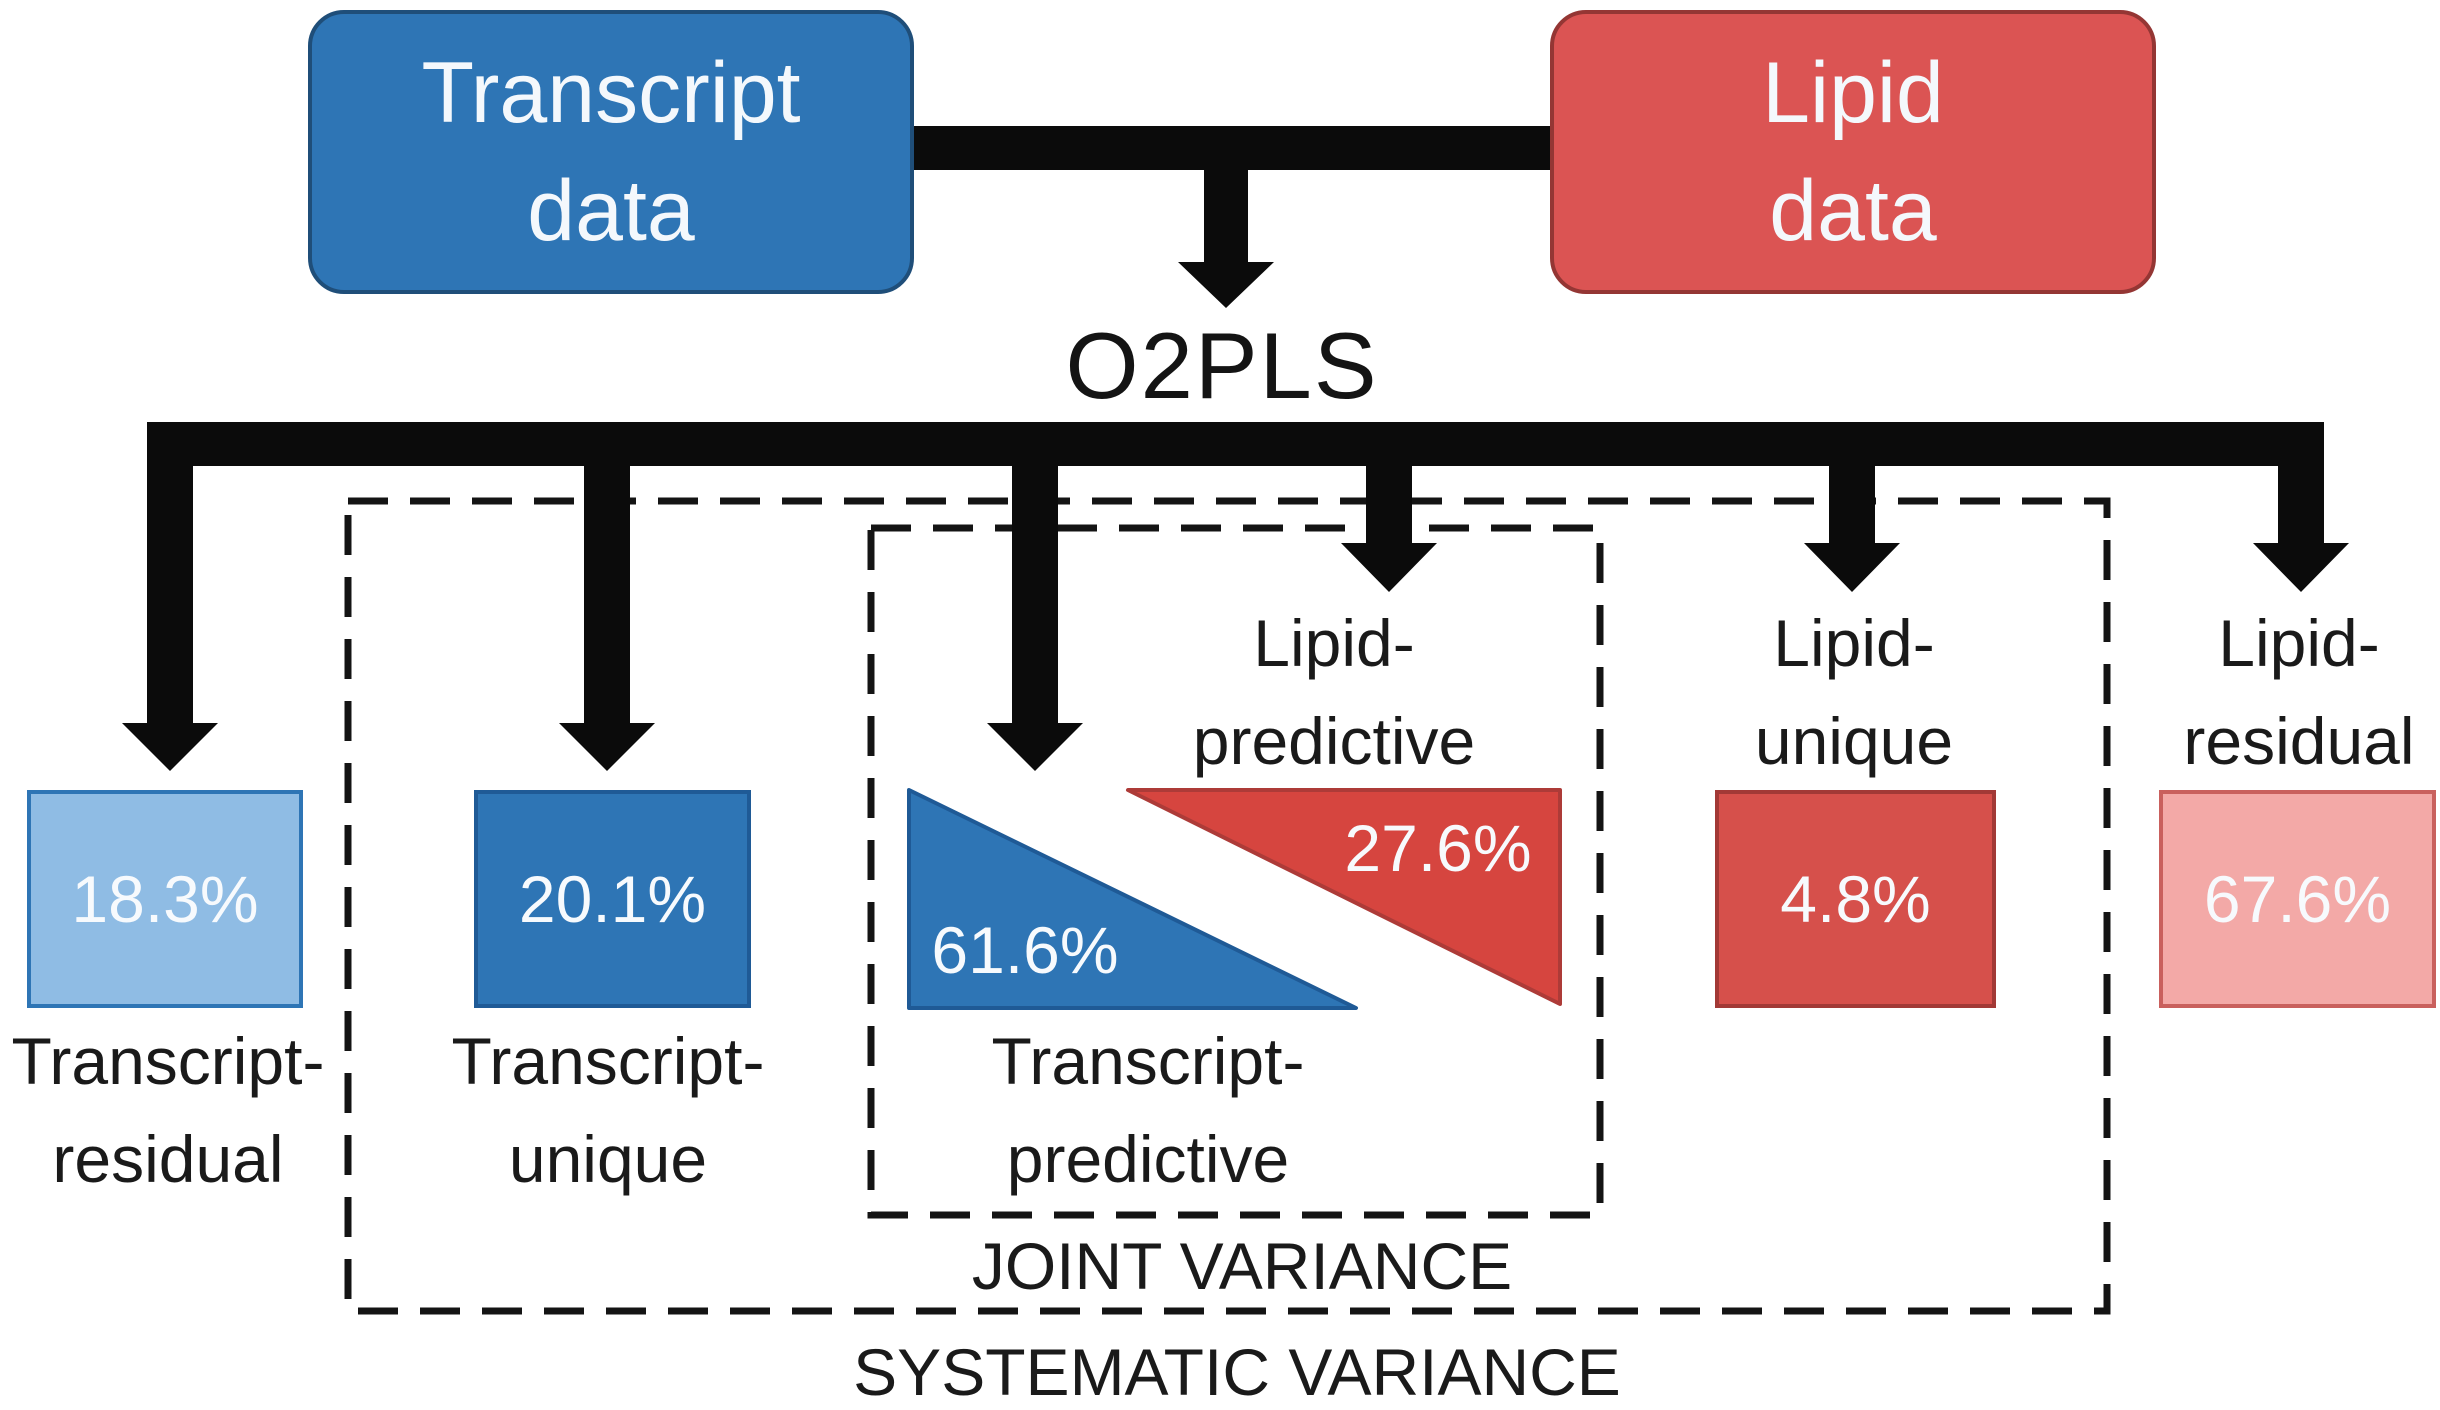  I want to click on lipid-unique-label: Lipid- unique, so click(1854, 692).